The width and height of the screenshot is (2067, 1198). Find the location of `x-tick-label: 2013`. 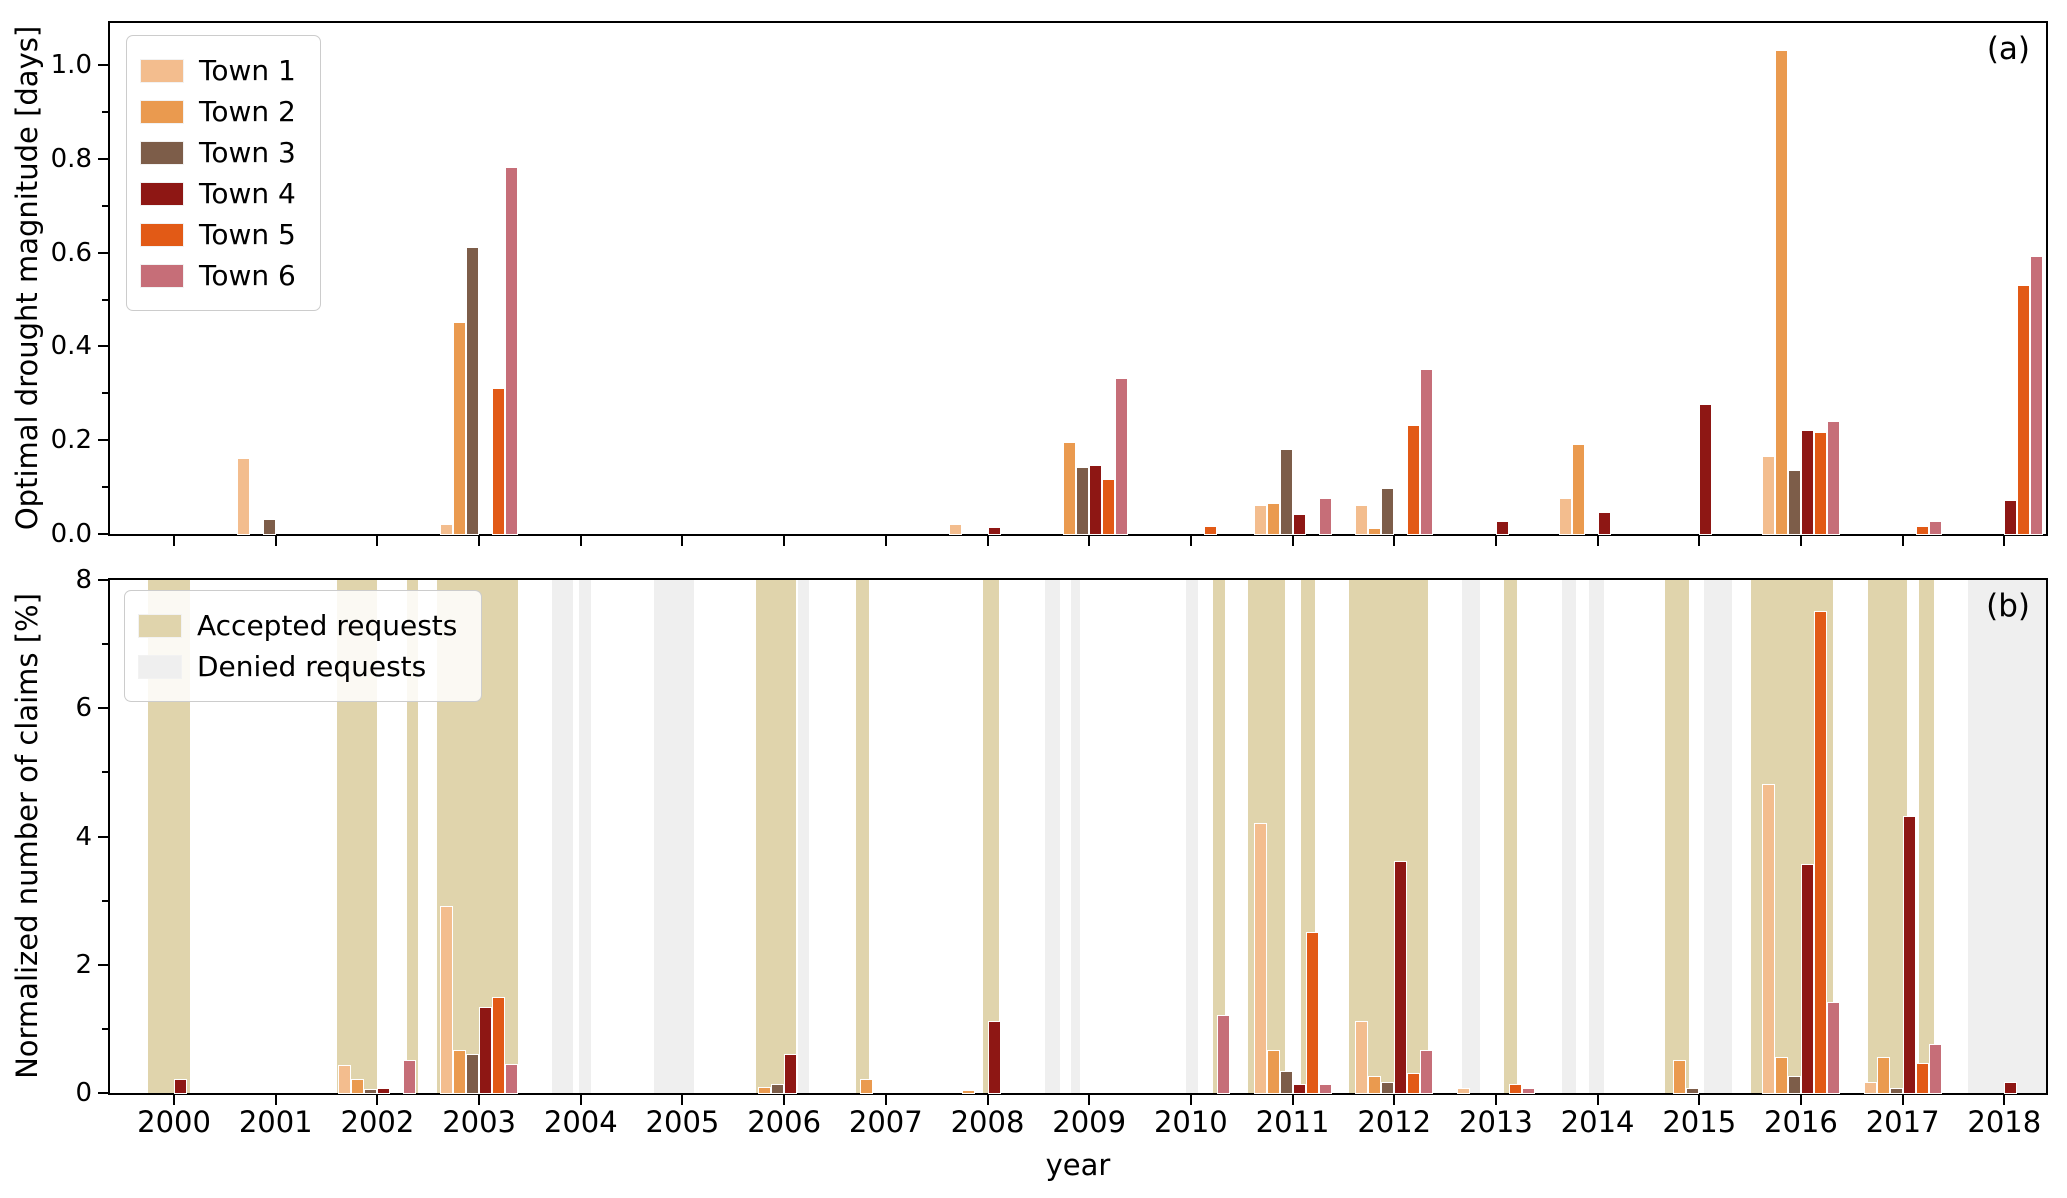

x-tick-label: 2013 is located at coordinates (1496, 1122).